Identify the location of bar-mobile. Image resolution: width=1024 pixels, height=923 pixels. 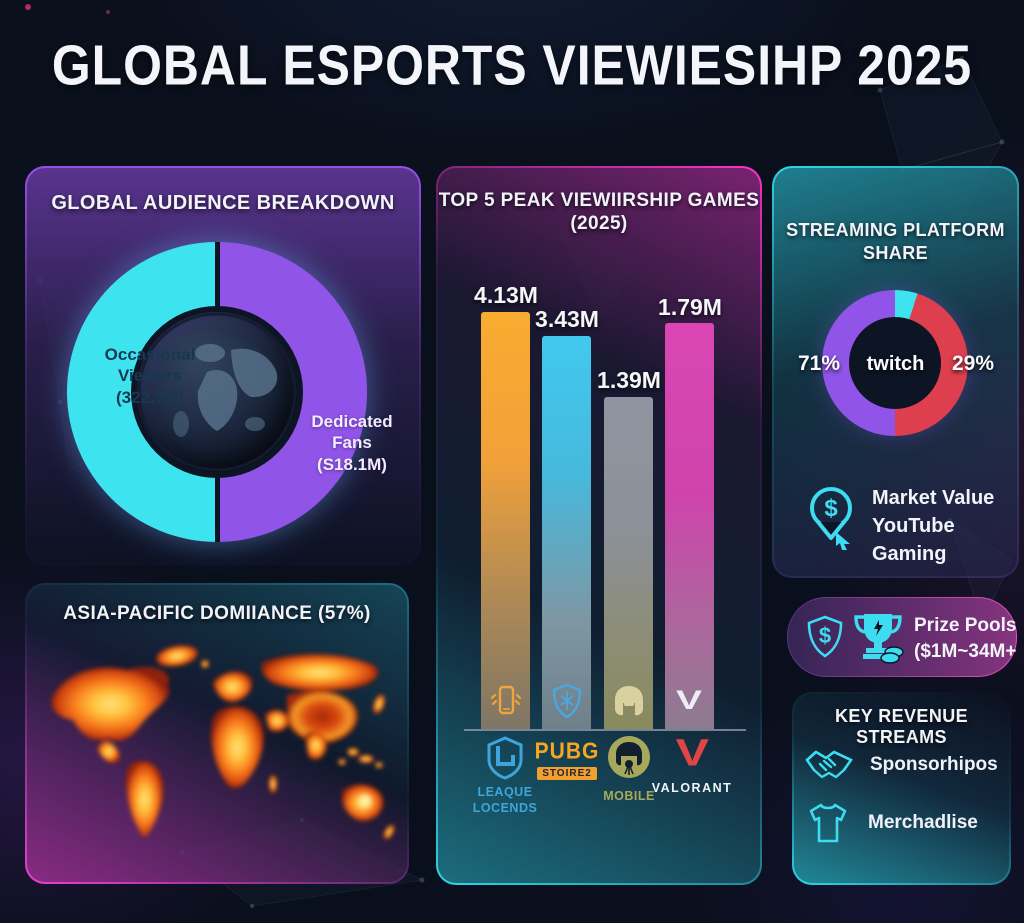
(628, 563).